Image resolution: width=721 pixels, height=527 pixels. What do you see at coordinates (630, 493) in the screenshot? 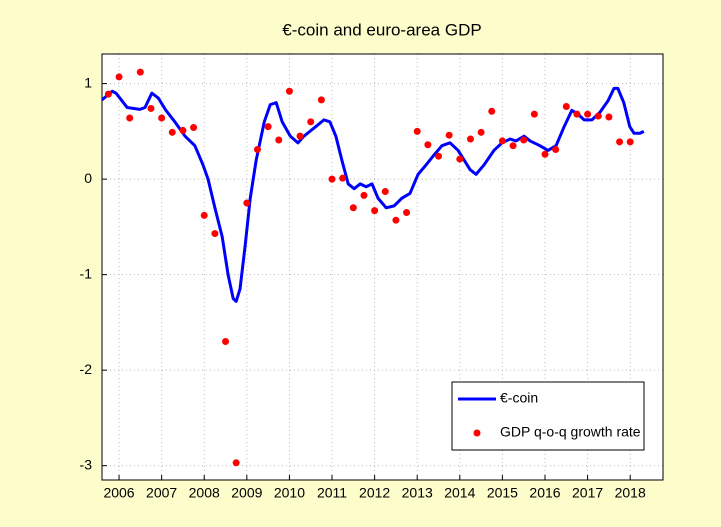
I see `x-tick-label: 2018` at bounding box center [630, 493].